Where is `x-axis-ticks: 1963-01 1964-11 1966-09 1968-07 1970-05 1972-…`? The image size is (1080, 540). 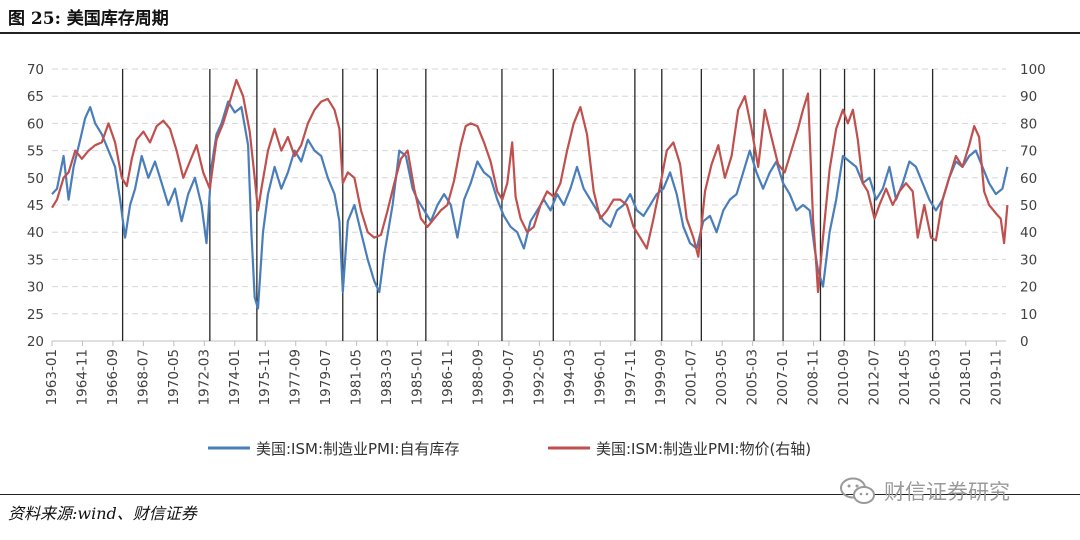
x-axis-ticks: 1963-01 1964-11 1966-09 1968-07 1970-05 1972-… is located at coordinates (524, 373).